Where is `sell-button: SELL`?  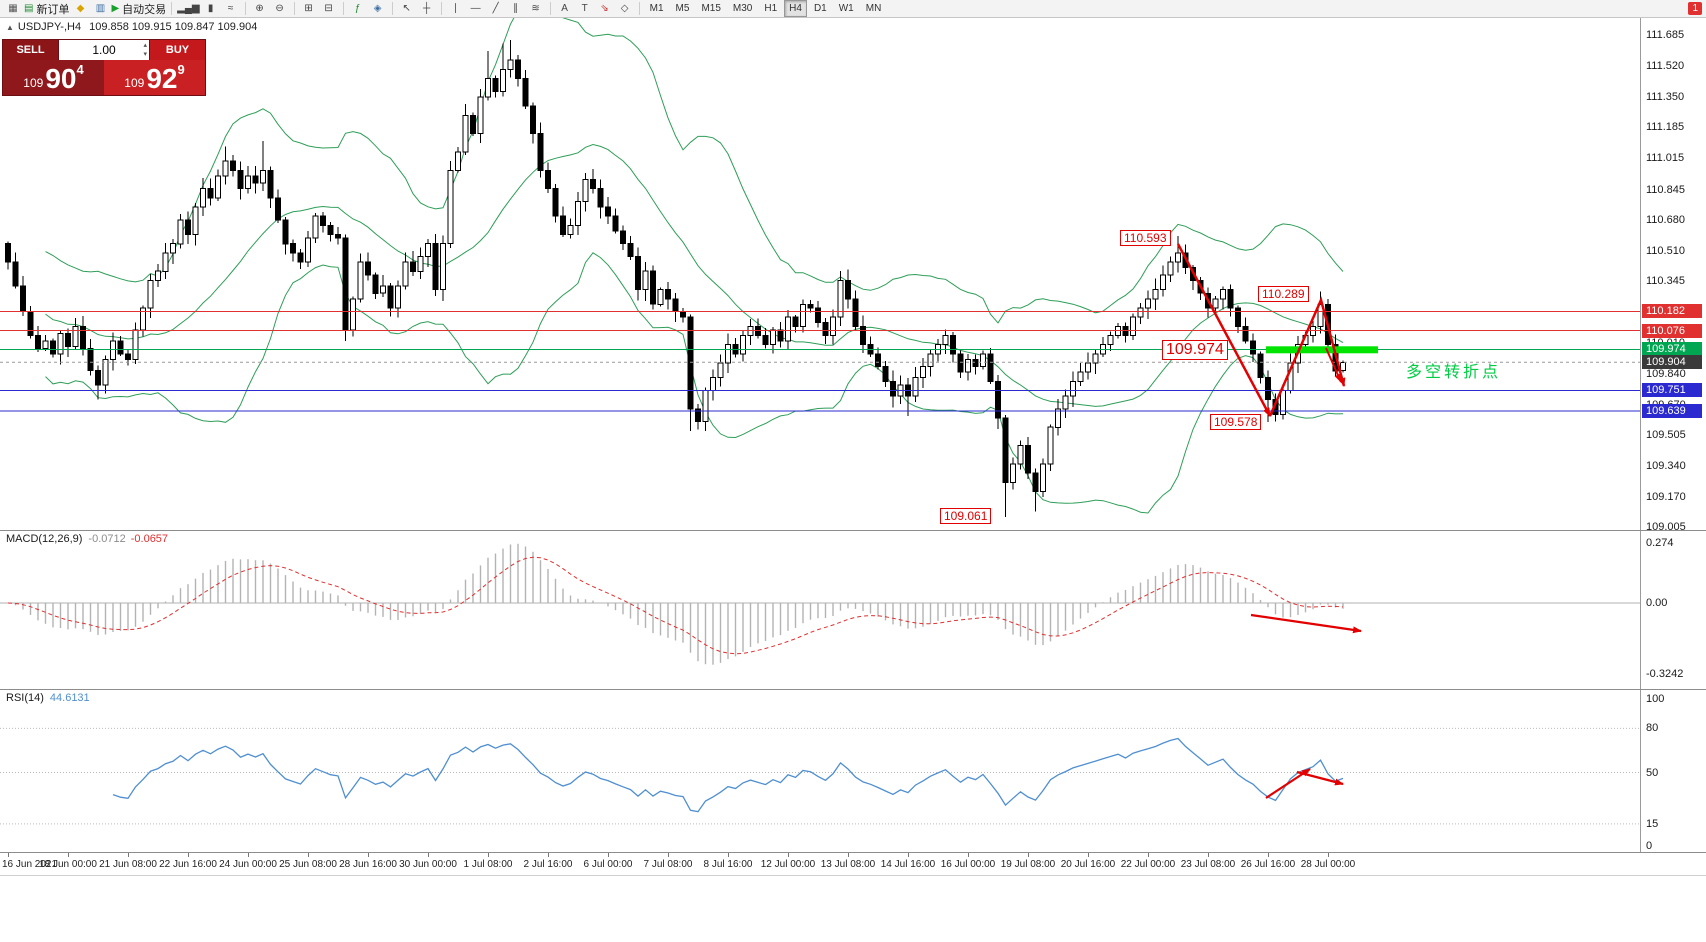
sell-button: SELL is located at coordinates (30, 50).